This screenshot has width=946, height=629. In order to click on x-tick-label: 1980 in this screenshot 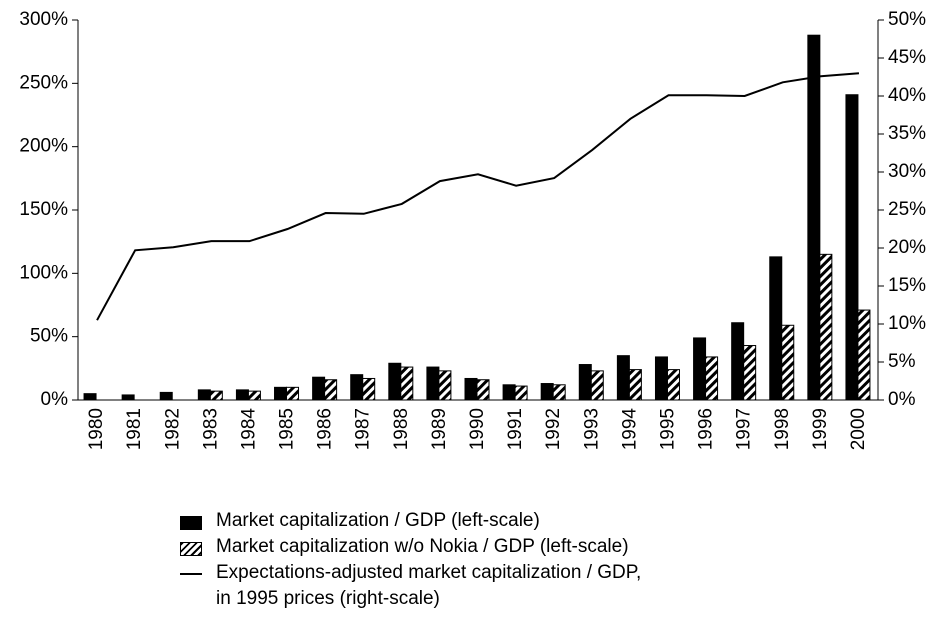, I will do `click(96, 429)`.